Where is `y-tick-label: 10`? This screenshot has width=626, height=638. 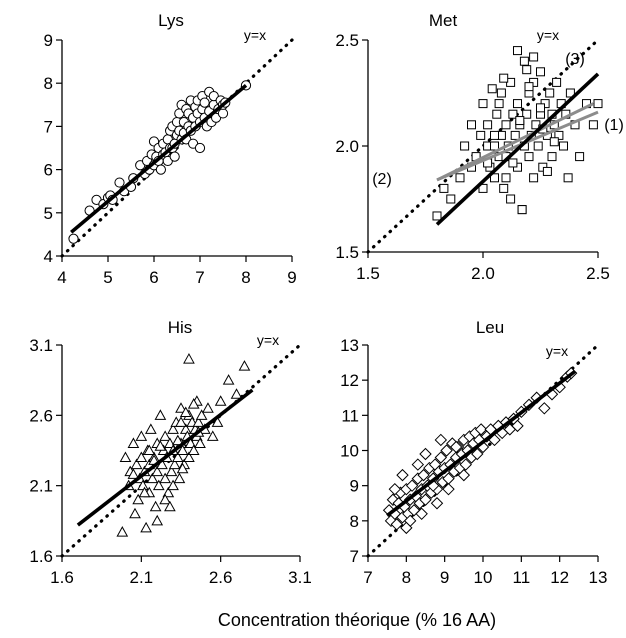
y-tick-label: 10 is located at coordinates (349, 451).